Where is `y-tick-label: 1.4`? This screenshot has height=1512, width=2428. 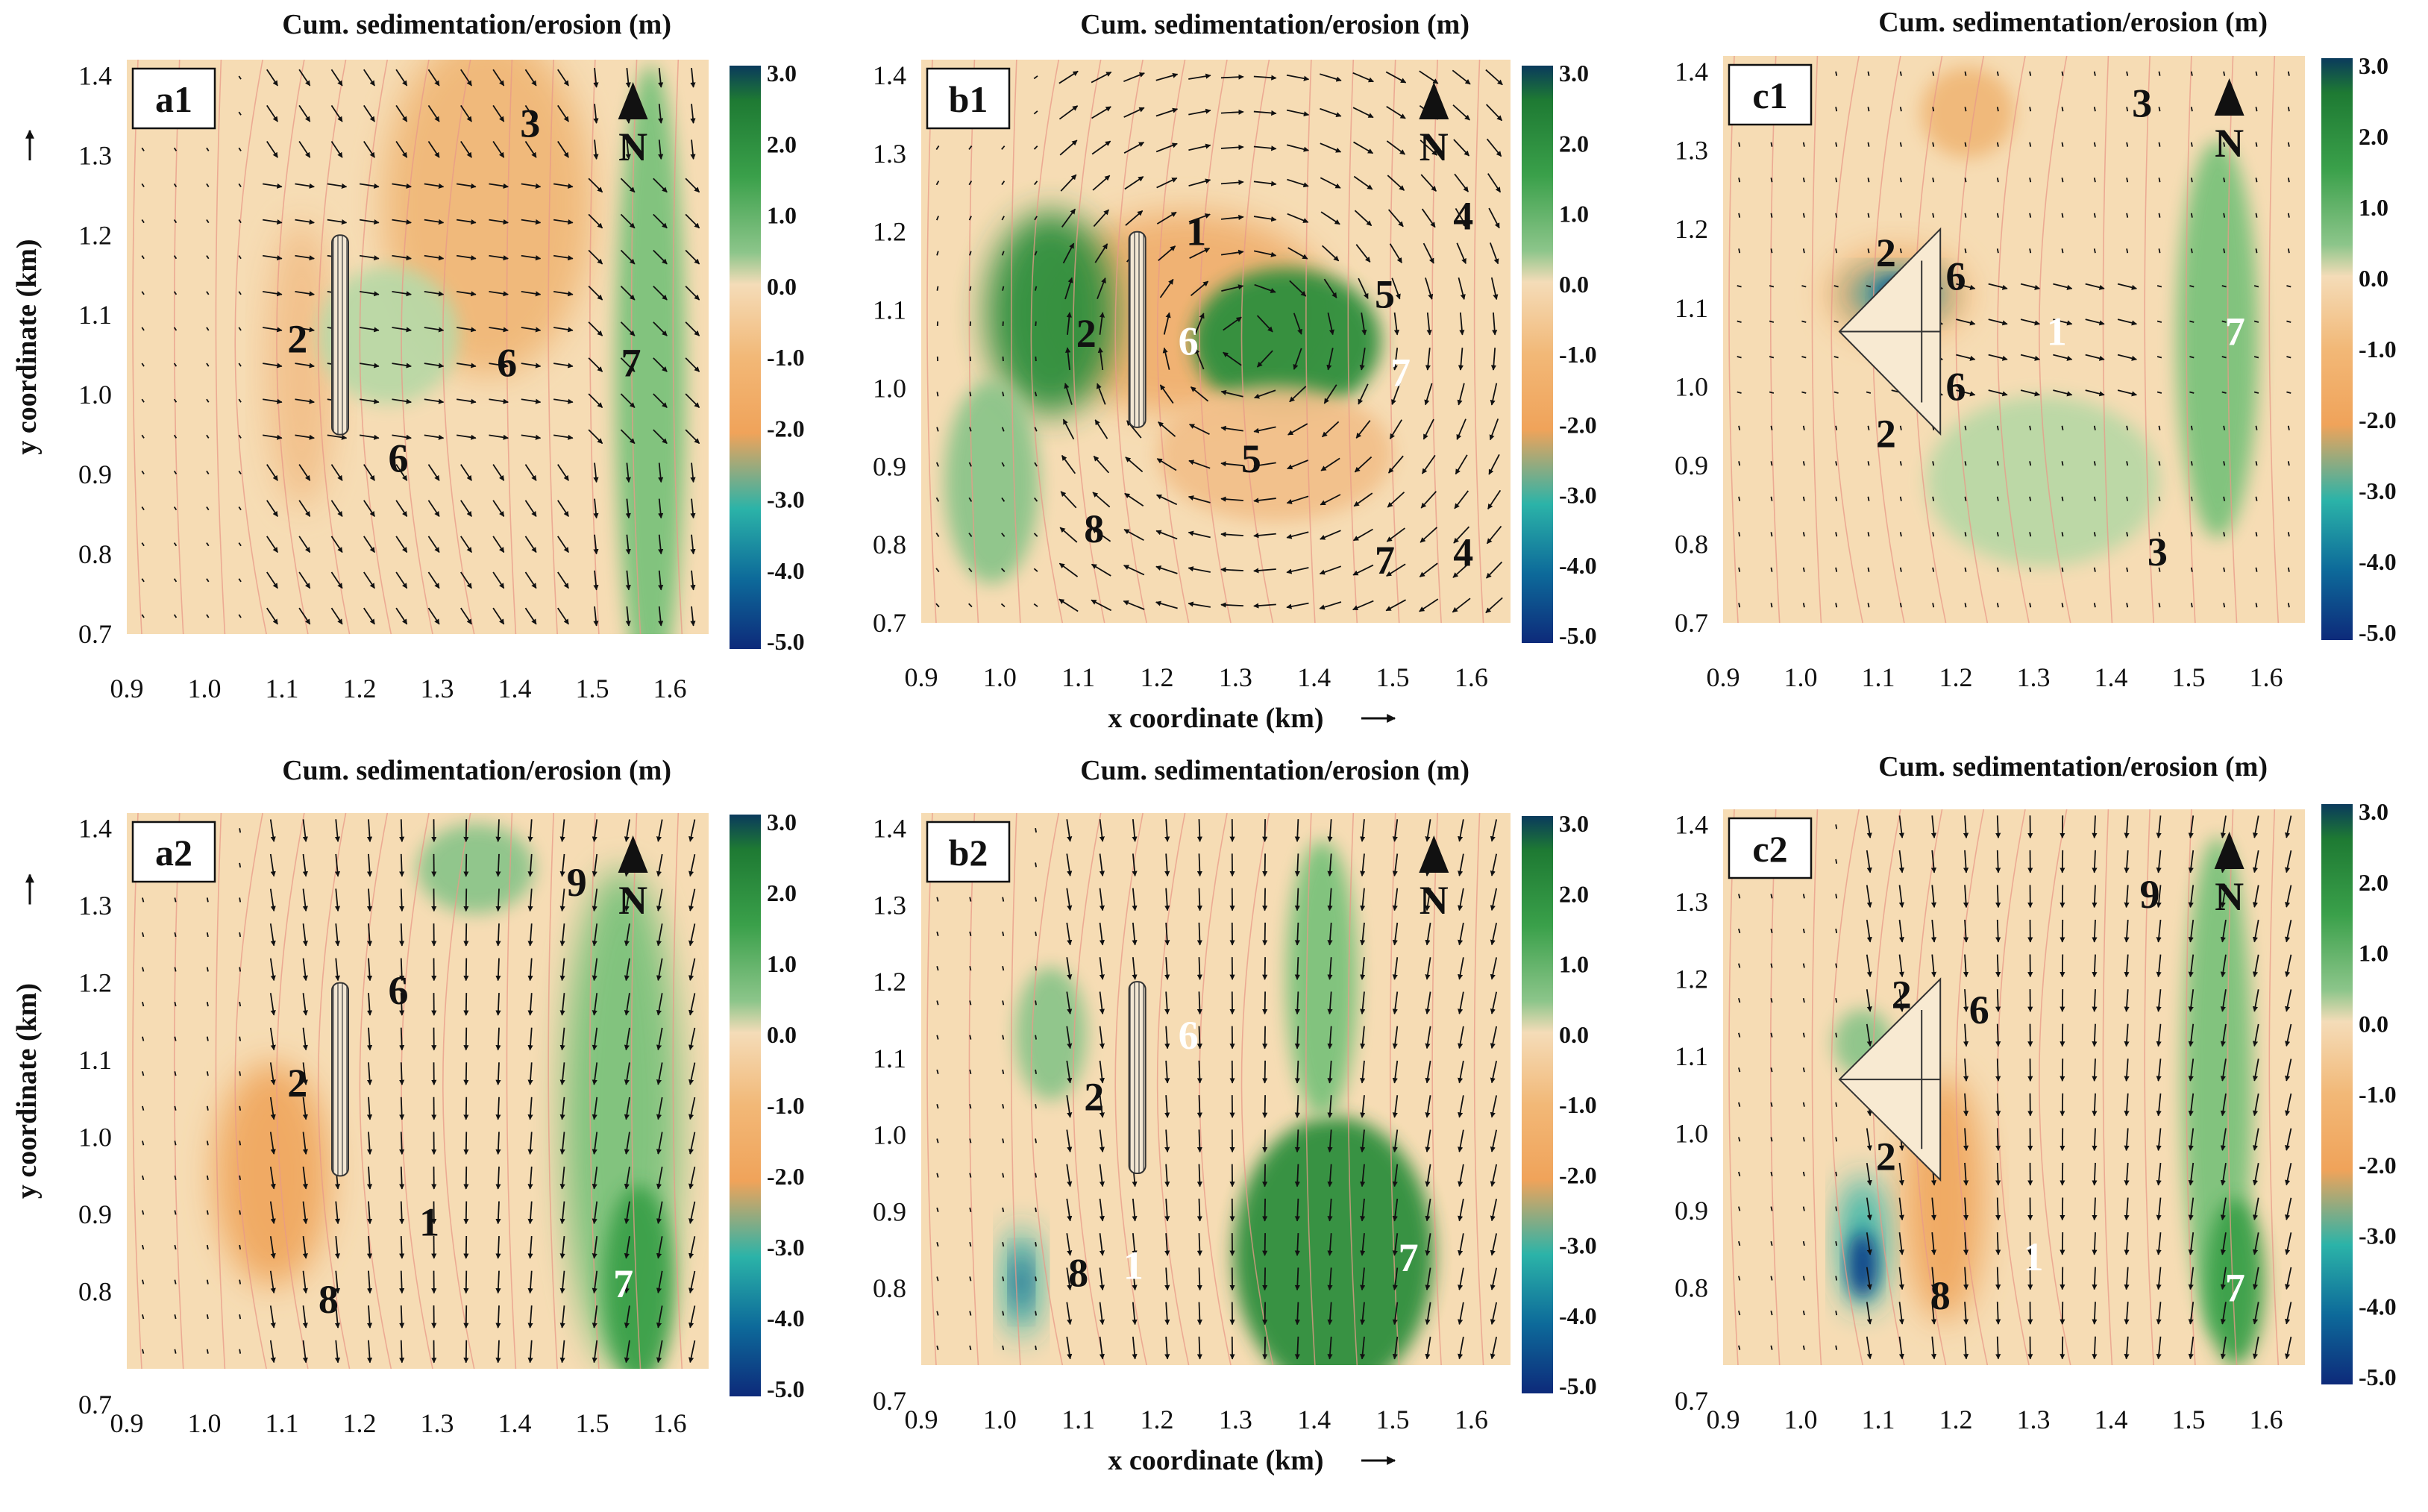
y-tick-label: 1.4 is located at coordinates (1691, 72).